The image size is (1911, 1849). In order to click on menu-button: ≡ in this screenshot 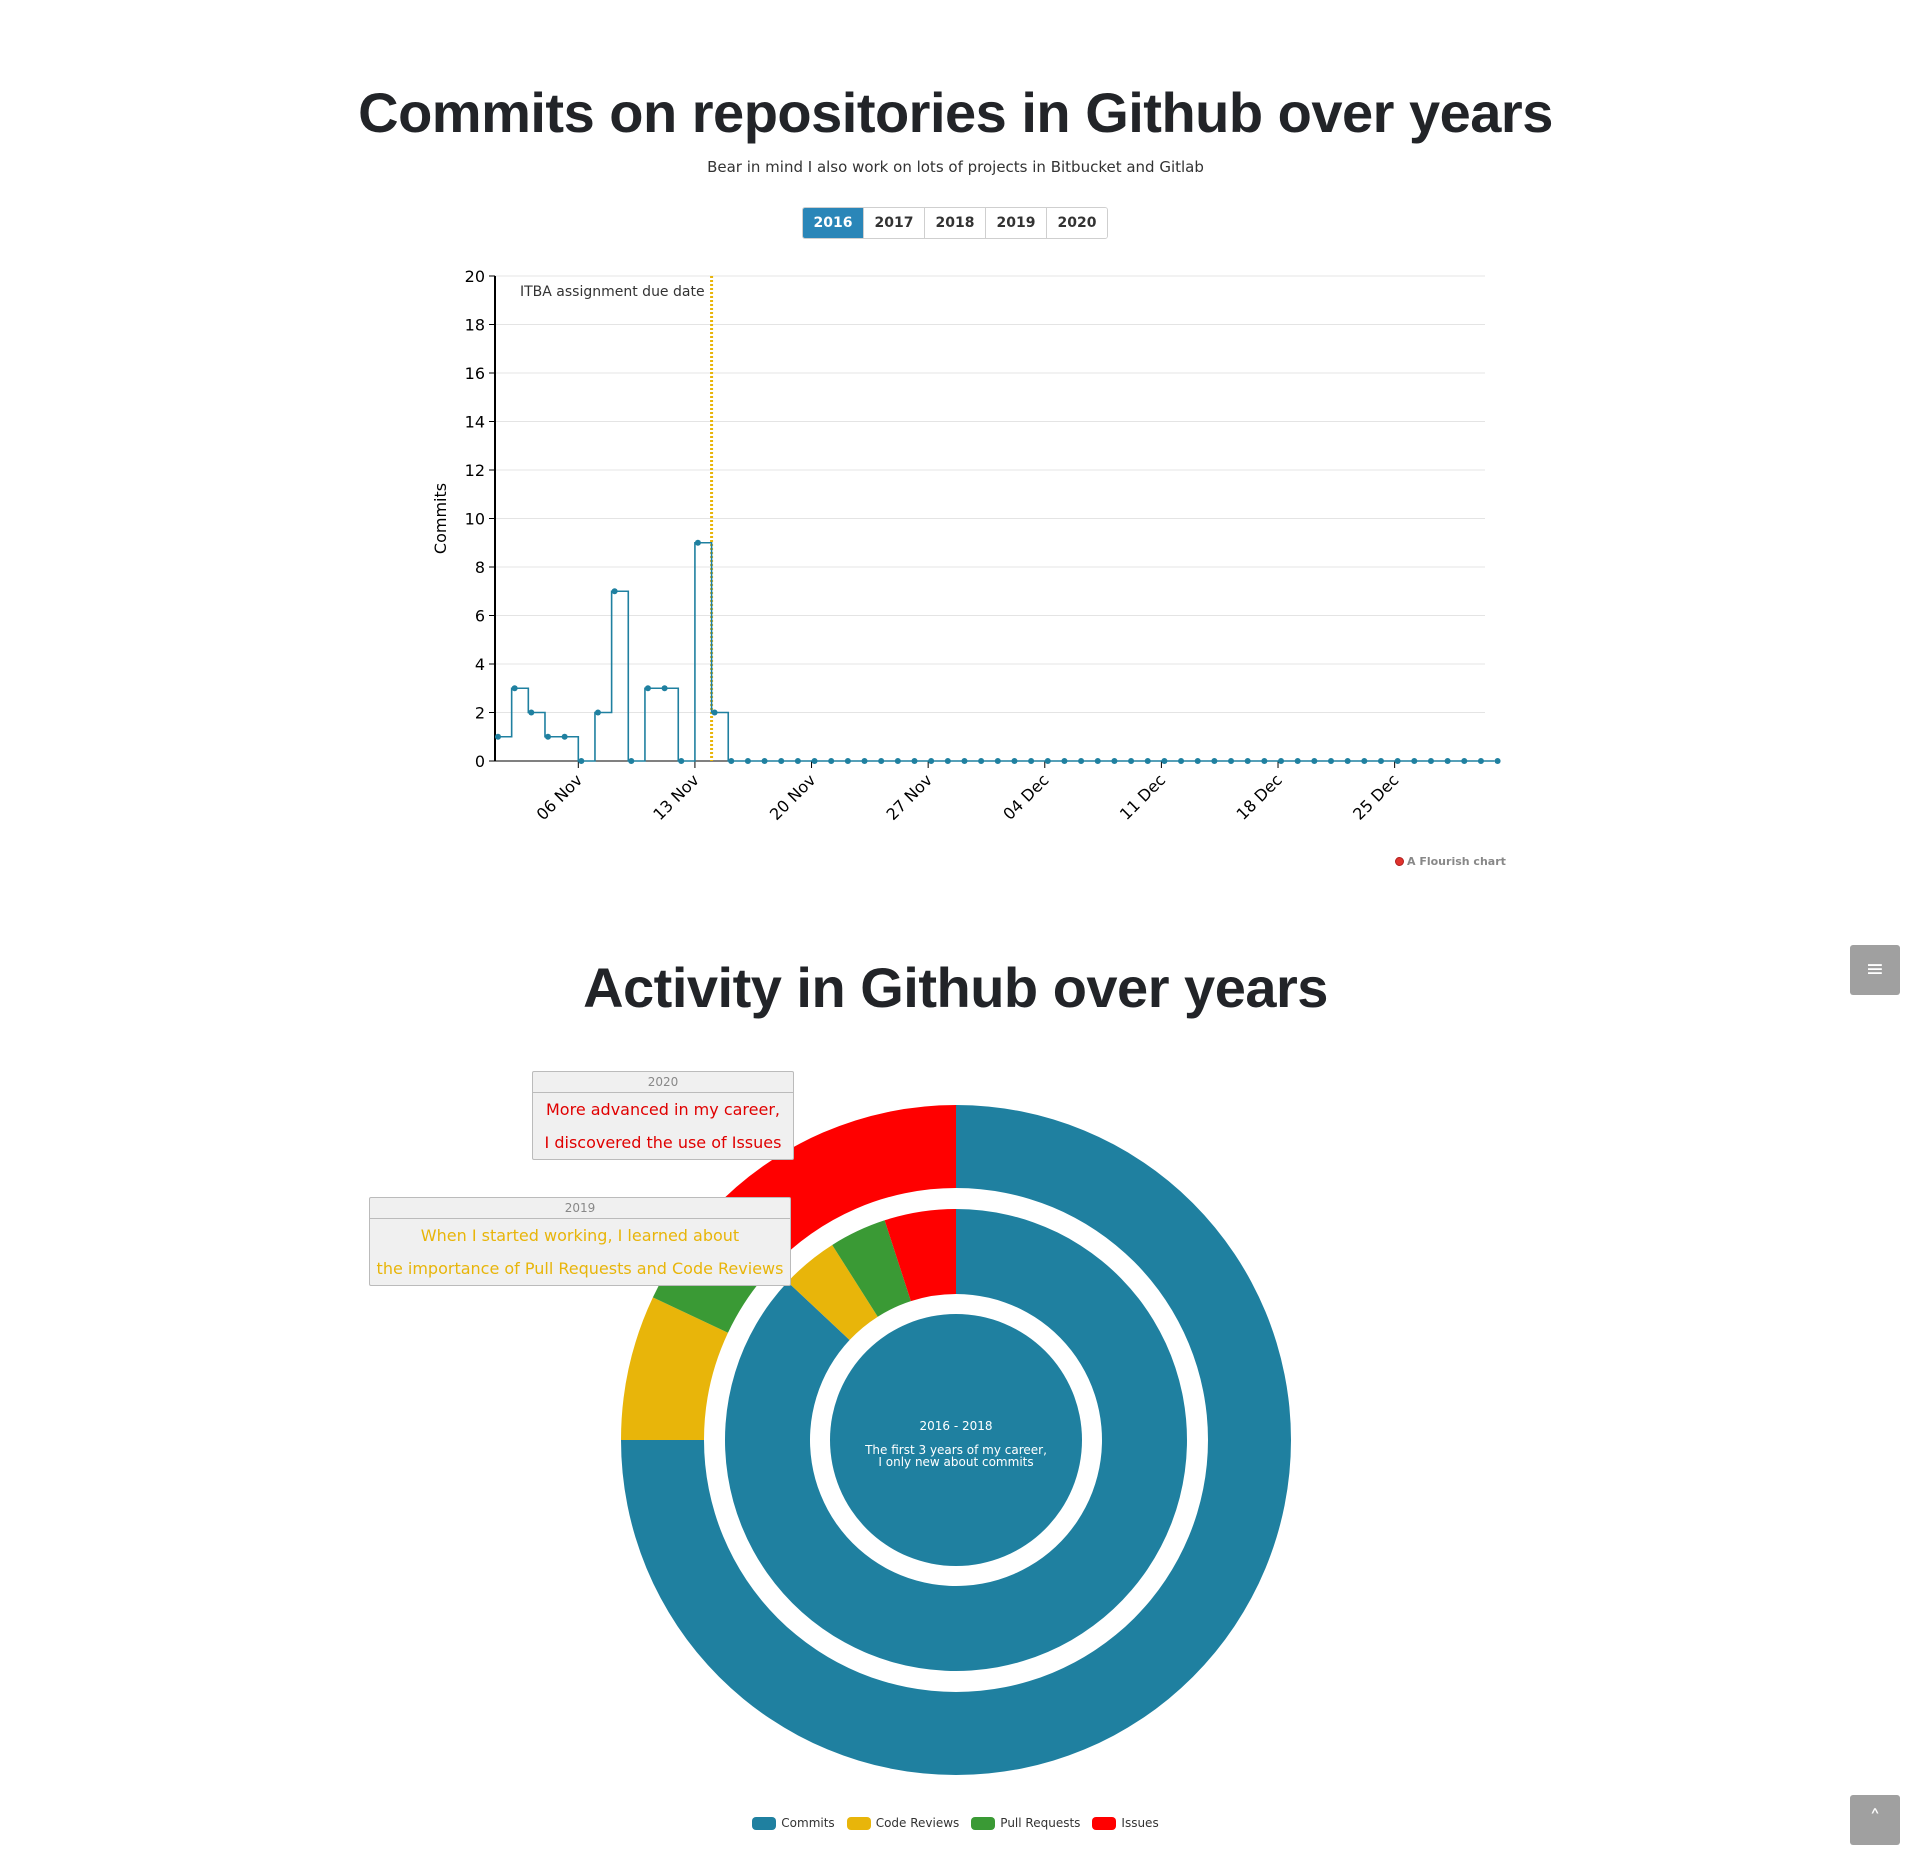, I will do `click(1875, 970)`.